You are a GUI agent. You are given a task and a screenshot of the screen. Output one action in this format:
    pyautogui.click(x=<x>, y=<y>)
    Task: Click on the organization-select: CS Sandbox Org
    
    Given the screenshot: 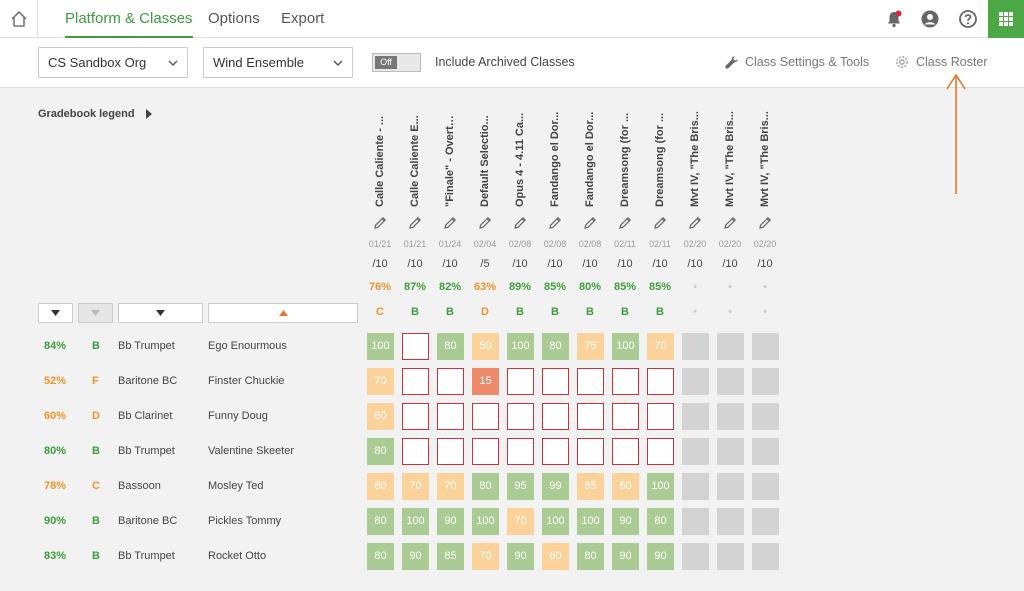 What is the action you would take?
    pyautogui.click(x=113, y=62)
    